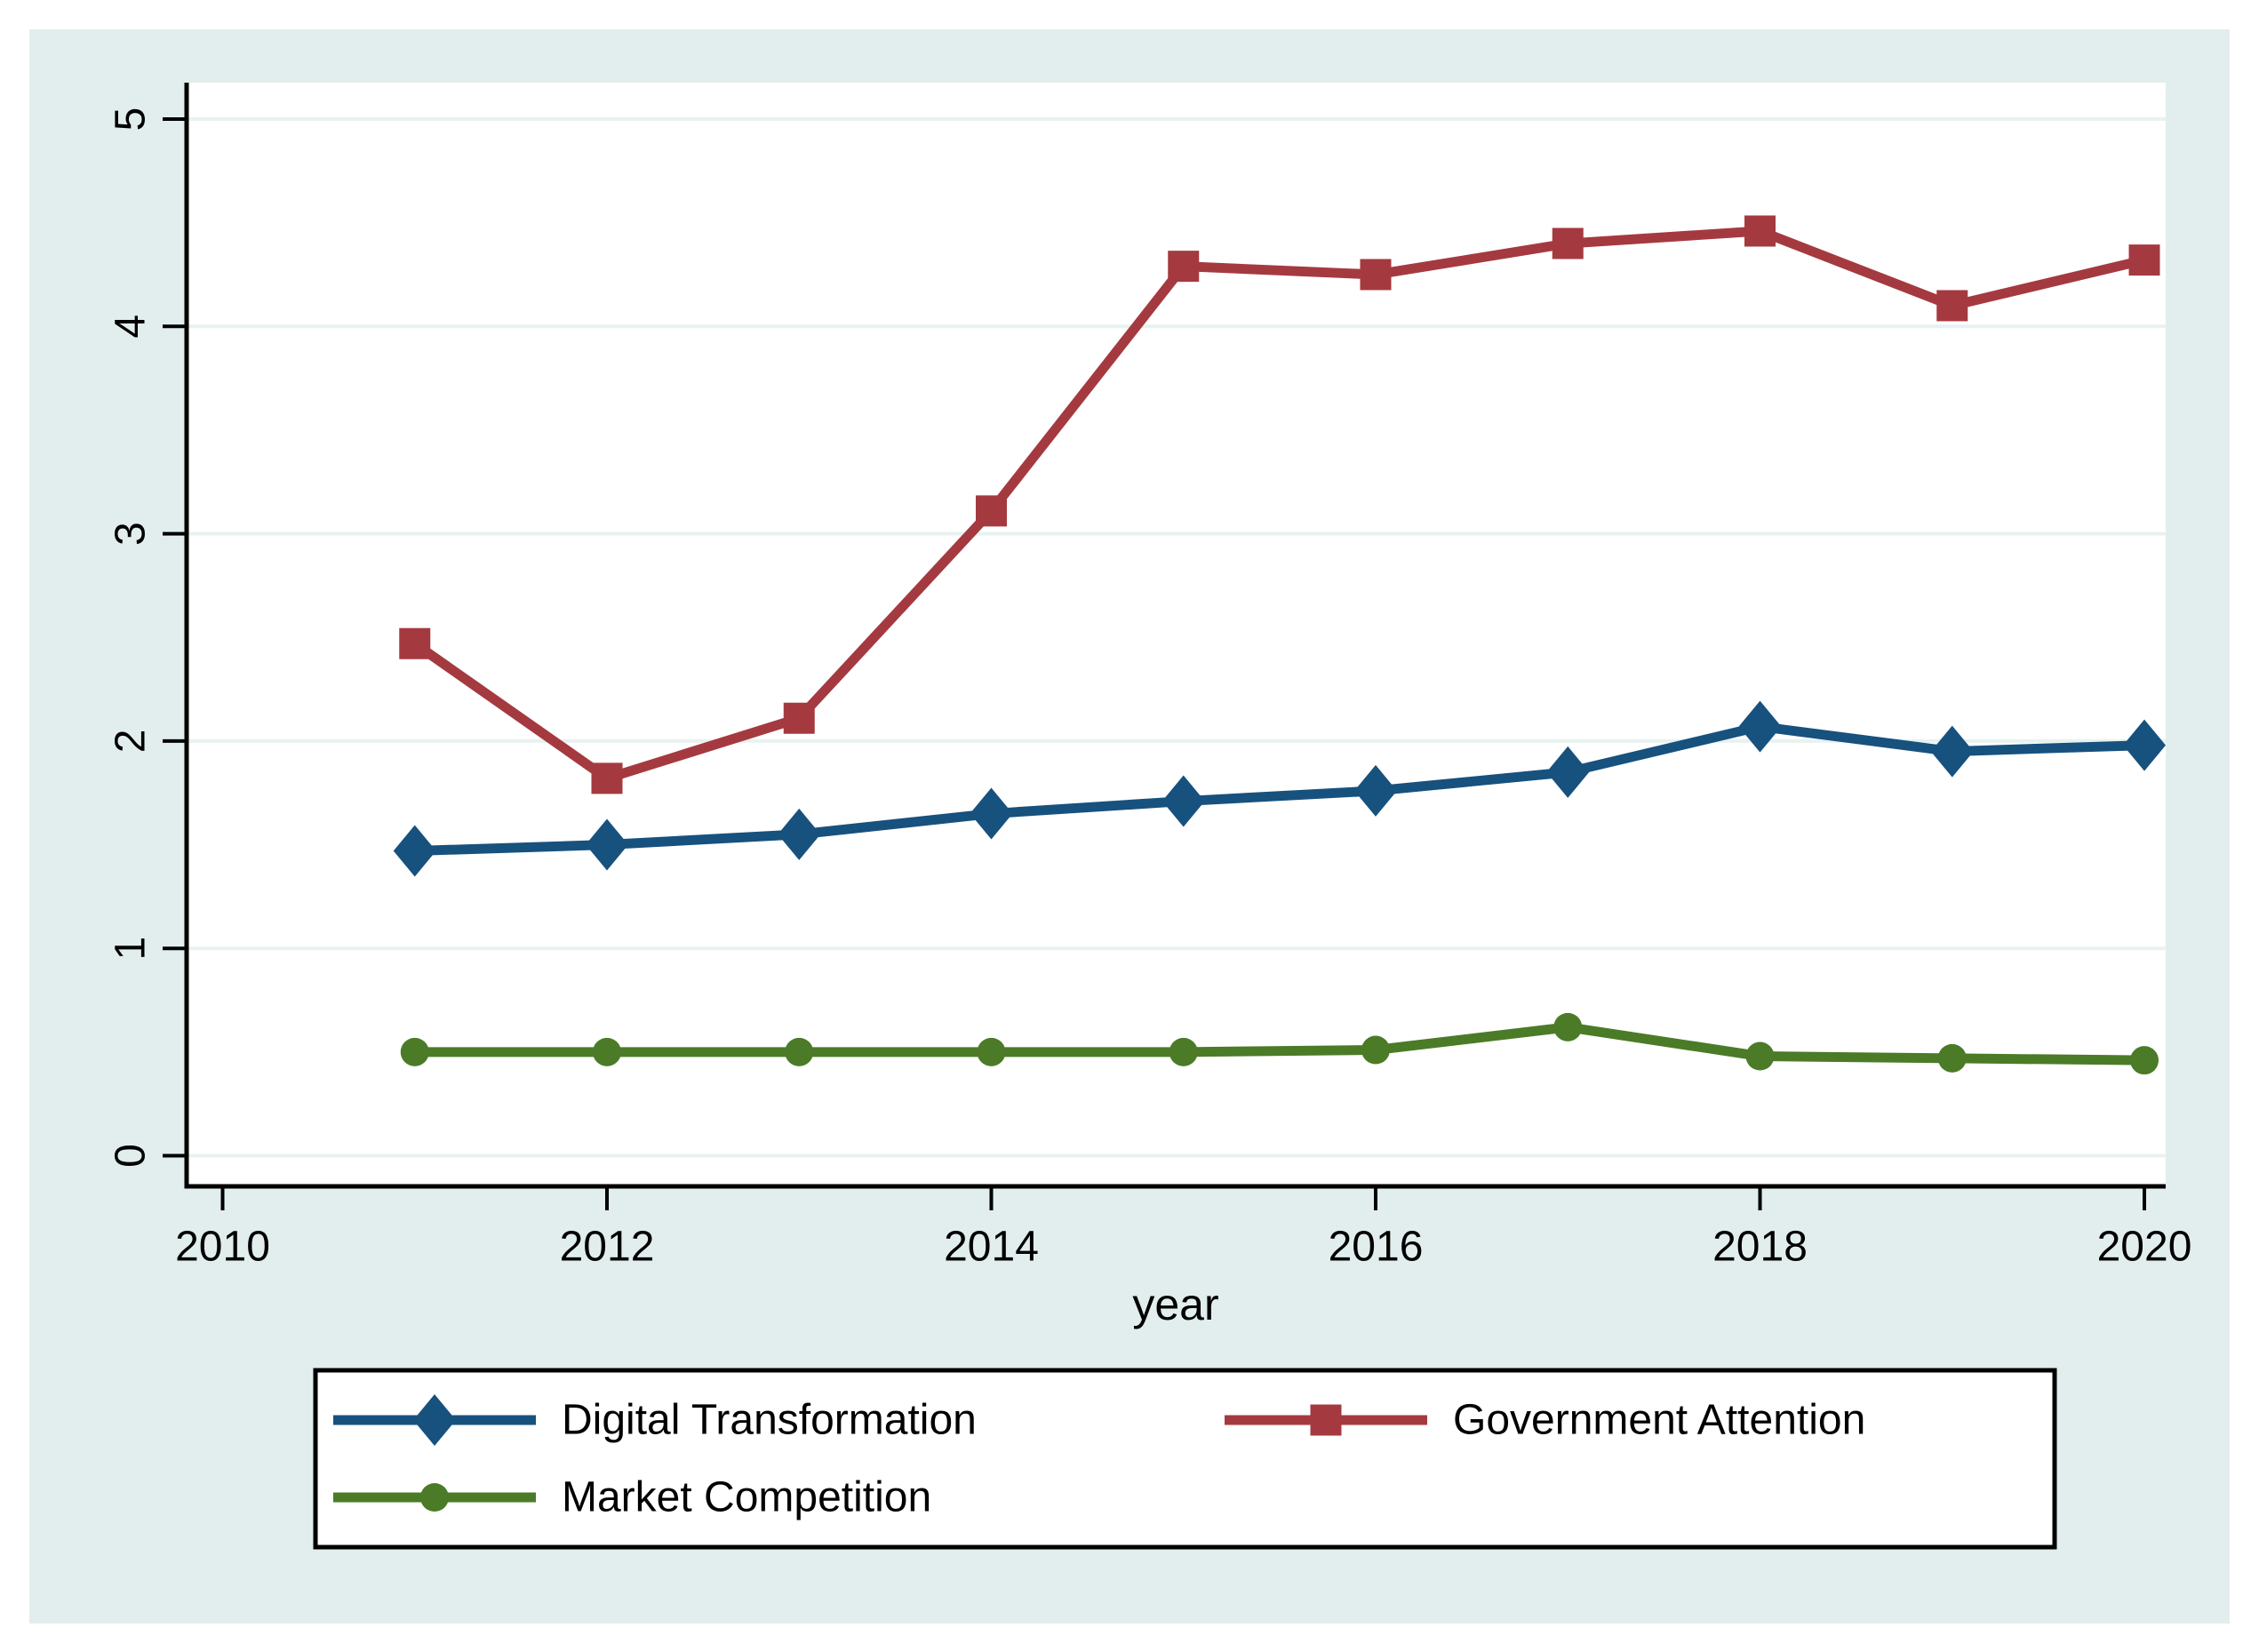 This screenshot has height=1652, width=2259. What do you see at coordinates (1568, 243) in the screenshot?
I see `marker-government-attention-2017` at bounding box center [1568, 243].